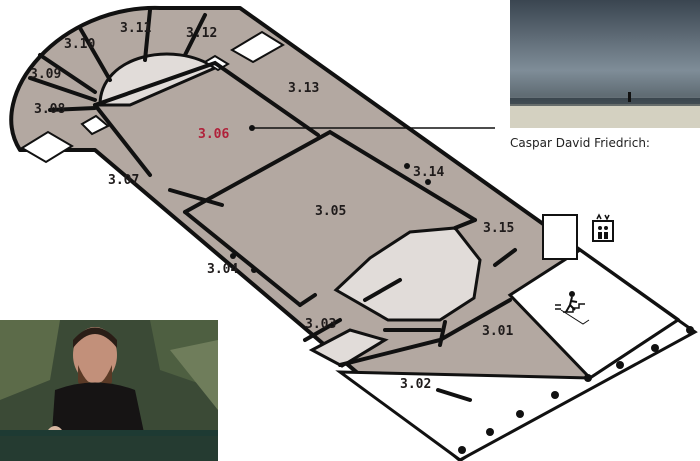  What do you see at coordinates (560, 237) in the screenshot?
I see `elevator-shaft` at bounding box center [560, 237].